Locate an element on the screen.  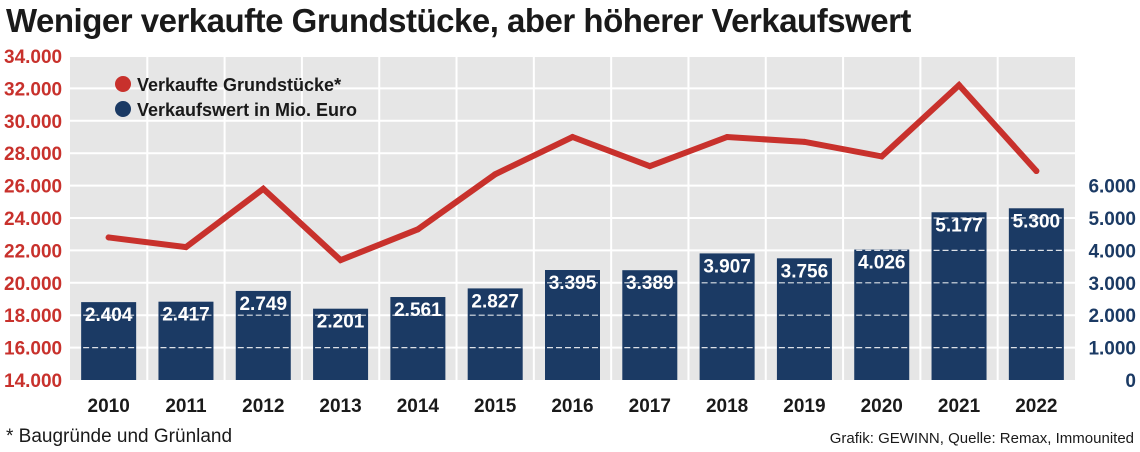
left-tick-label: 18.000 is located at coordinates (33, 316).